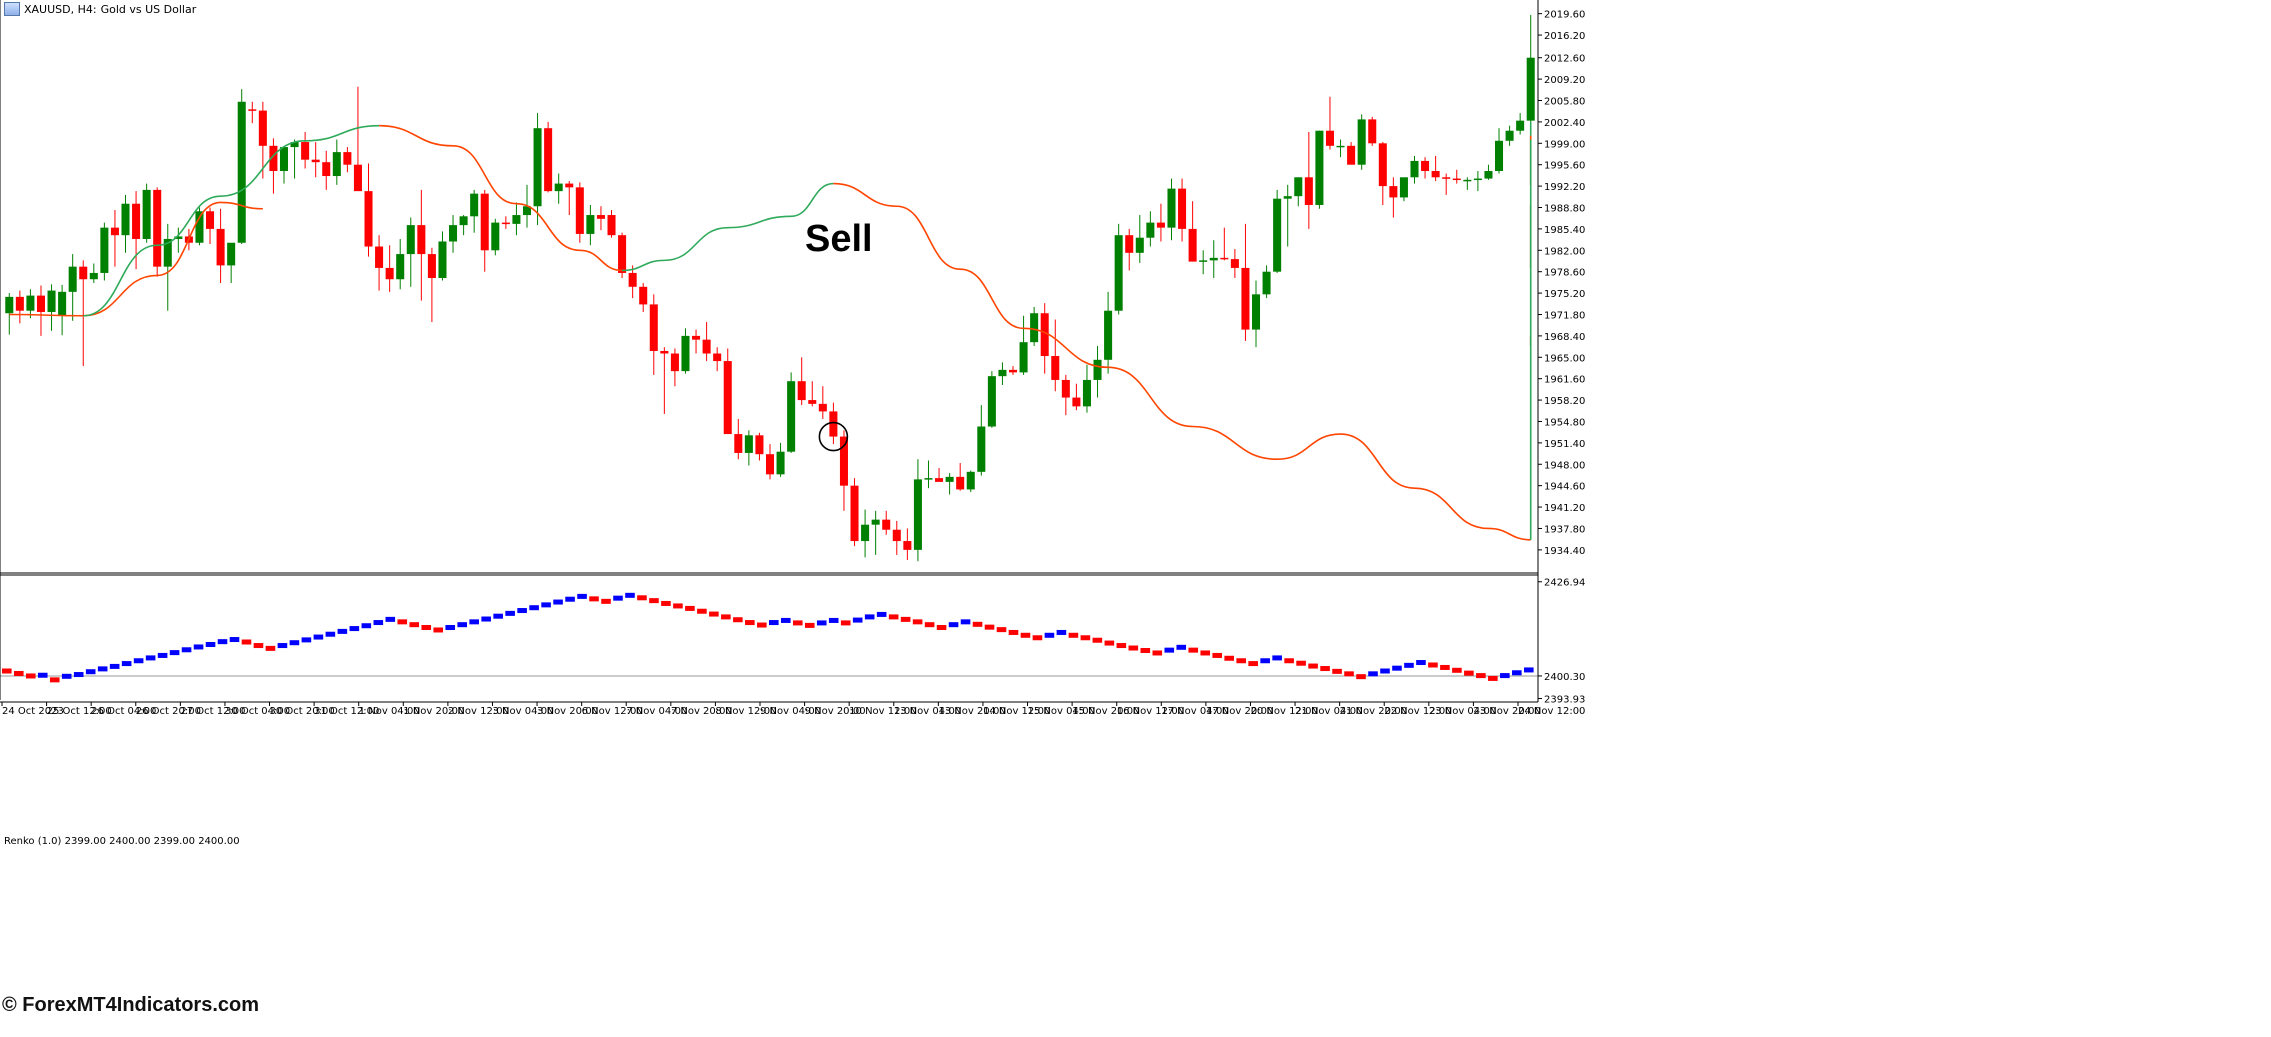 Image resolution: width=2271 pixels, height=1037 pixels. I want to click on renko-tick-label: 2393.93, so click(1564, 699).